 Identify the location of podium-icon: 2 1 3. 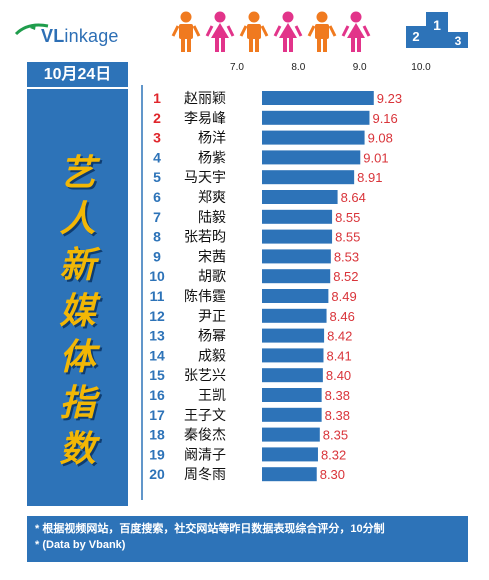
(437, 30).